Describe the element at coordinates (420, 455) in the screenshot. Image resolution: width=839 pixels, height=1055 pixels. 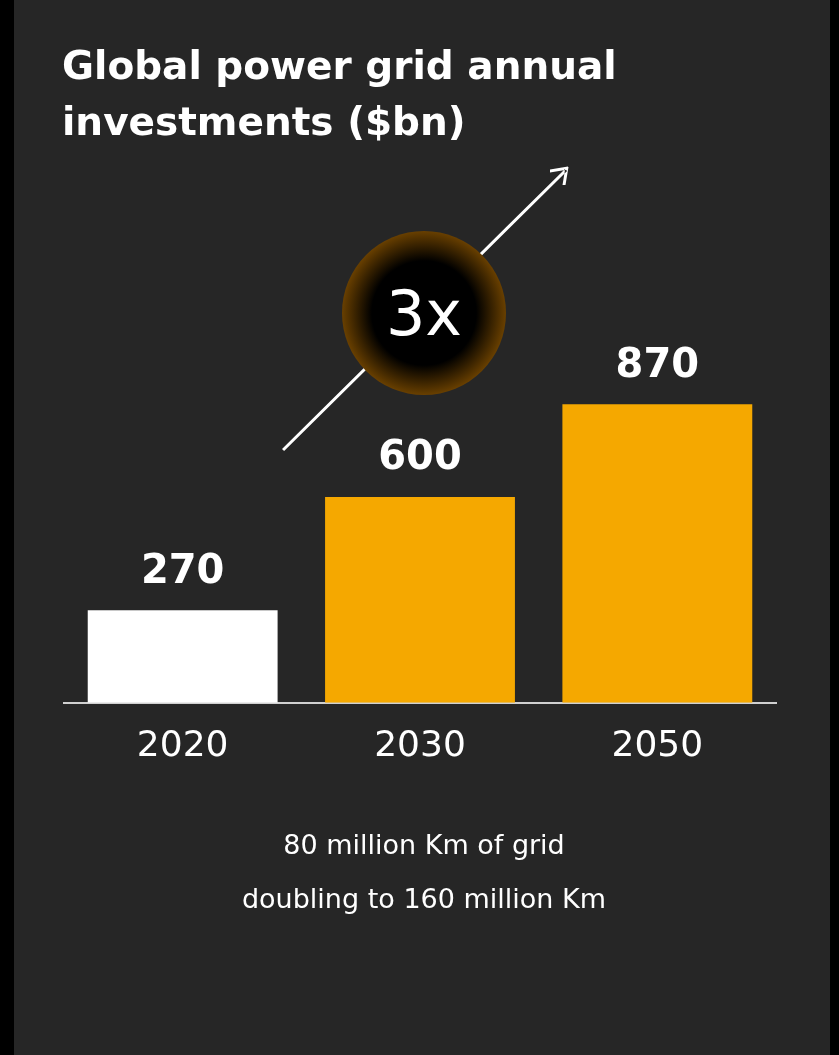
I see `data-label: 600` at that location.